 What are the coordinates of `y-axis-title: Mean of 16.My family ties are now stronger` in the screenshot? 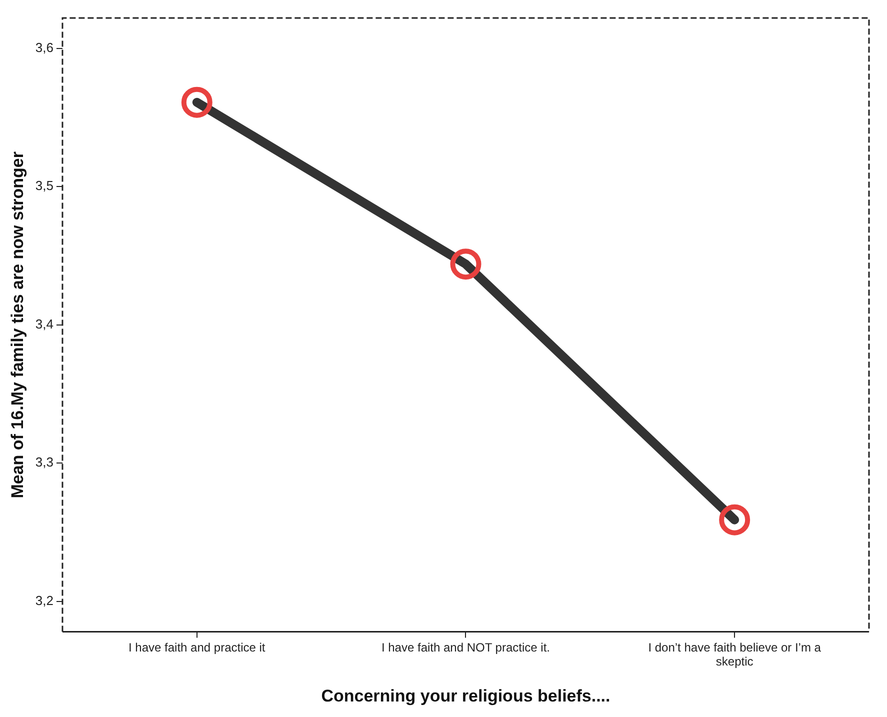 It's located at (17, 324).